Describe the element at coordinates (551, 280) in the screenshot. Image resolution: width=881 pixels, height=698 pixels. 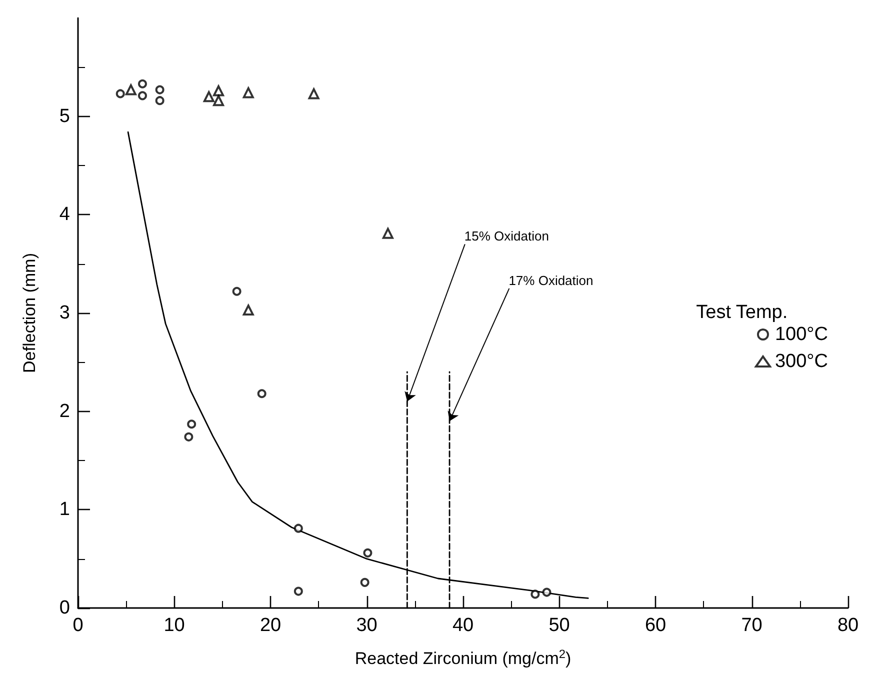
I see `annotation: 17% Oxidation` at that location.